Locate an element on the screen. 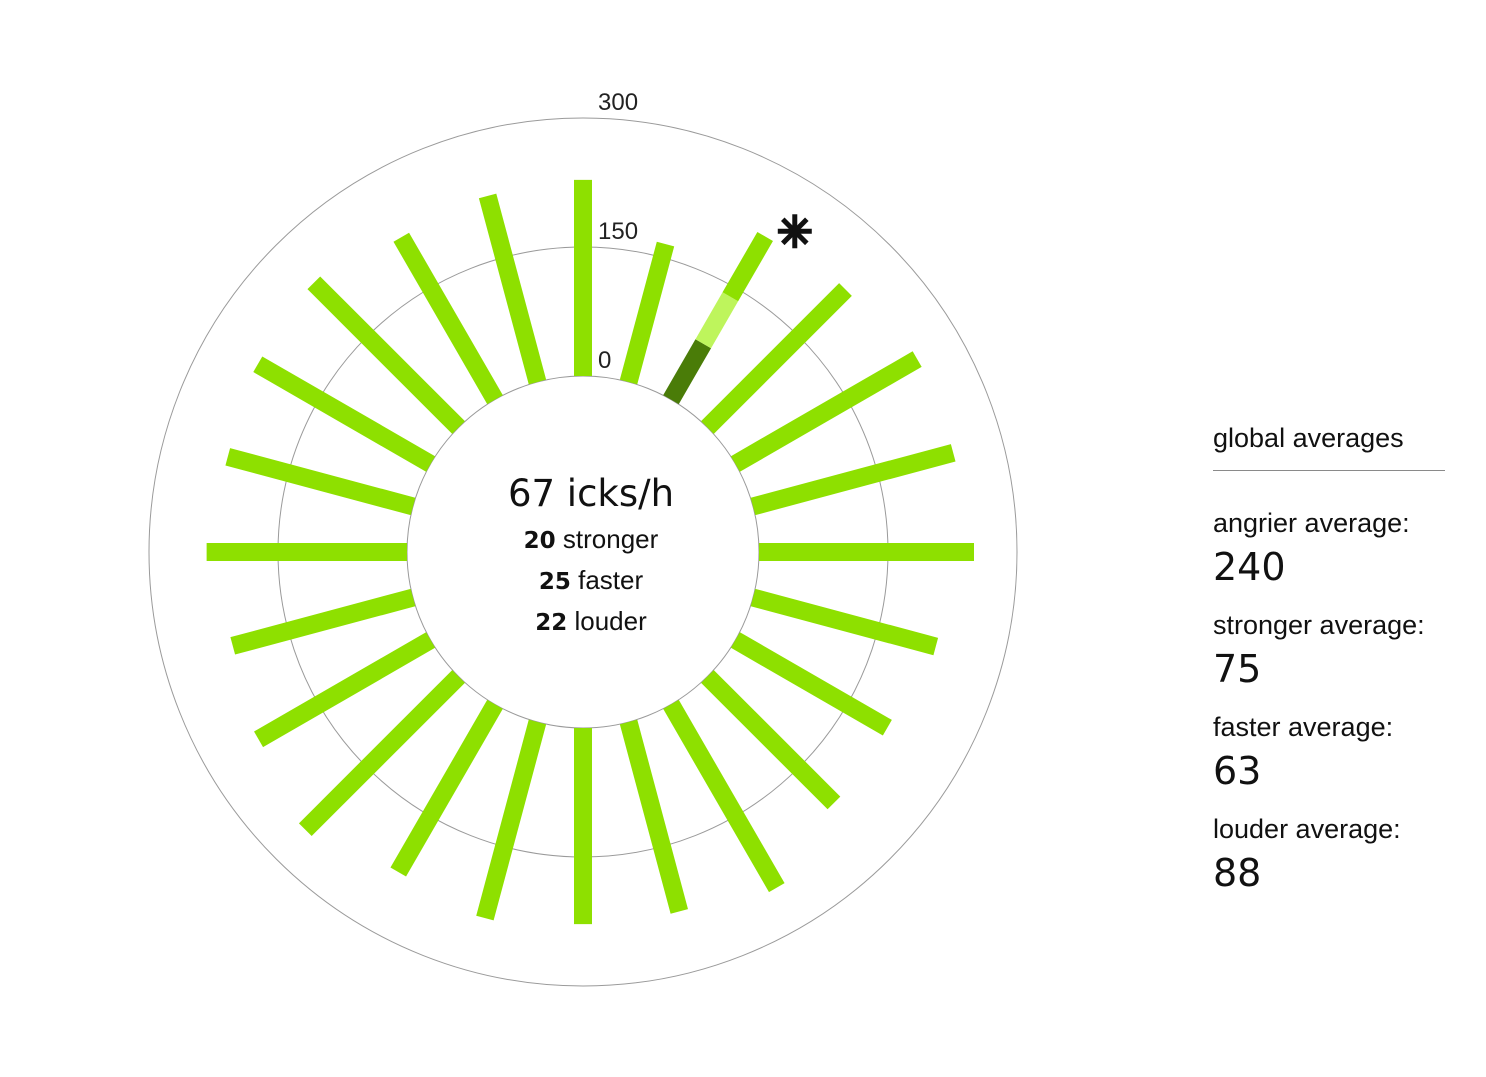 This screenshot has width=1486, height=1077. center-faster-value: 25 is located at coordinates (555, 582).